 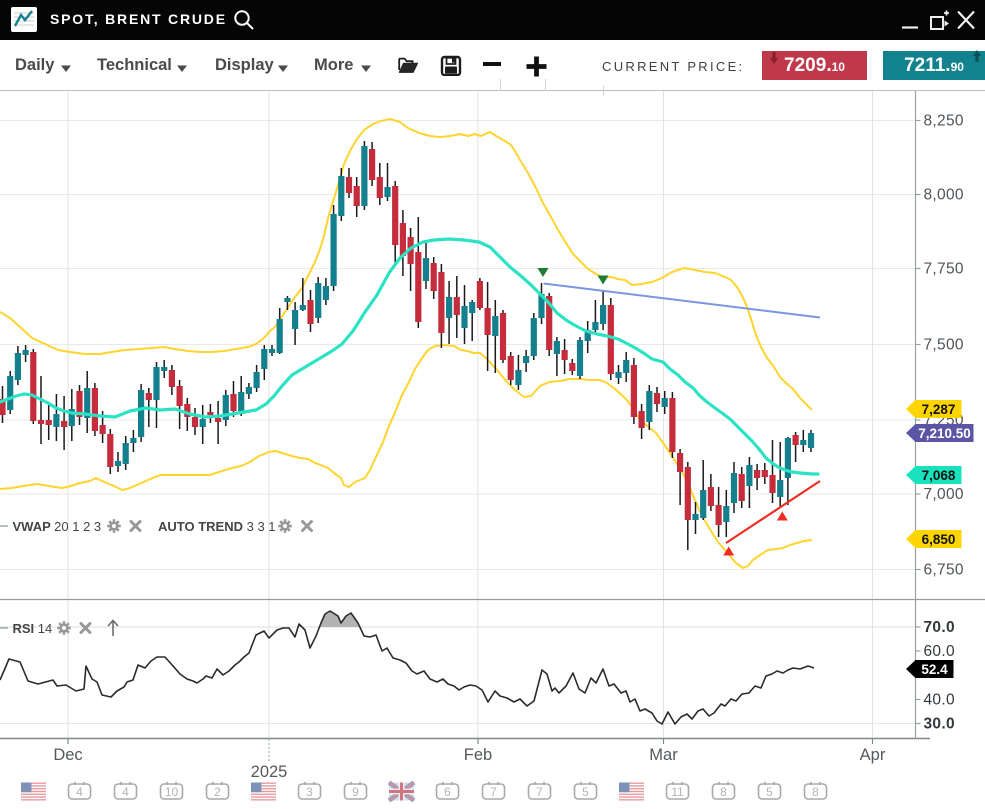 What do you see at coordinates (939, 724) in the screenshot?
I see `svg-text: 30.0` at bounding box center [939, 724].